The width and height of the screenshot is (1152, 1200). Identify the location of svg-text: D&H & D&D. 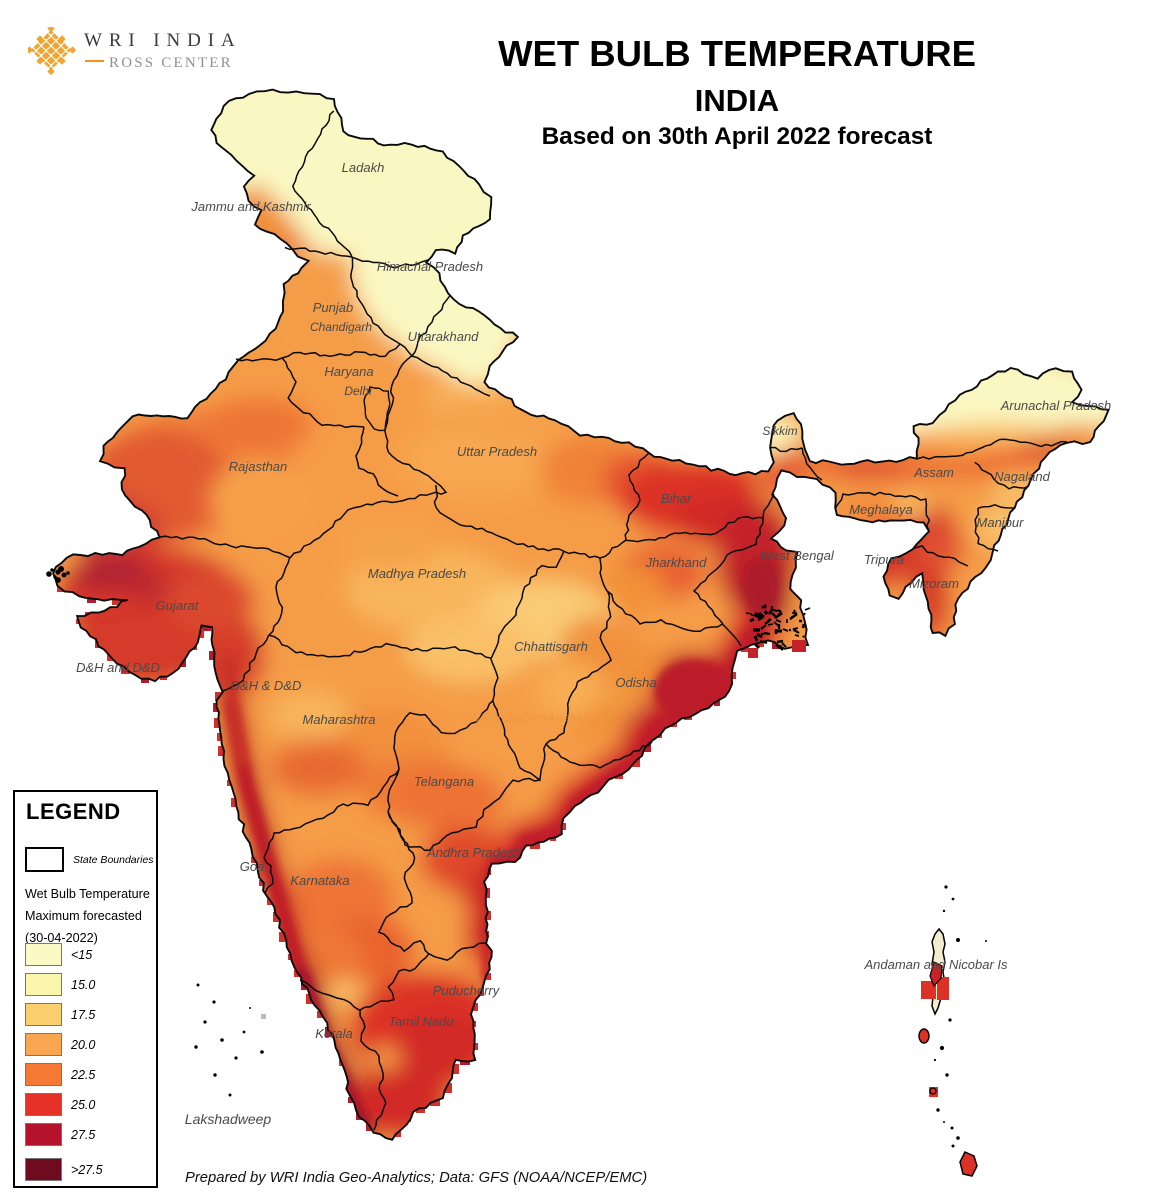
(266, 685).